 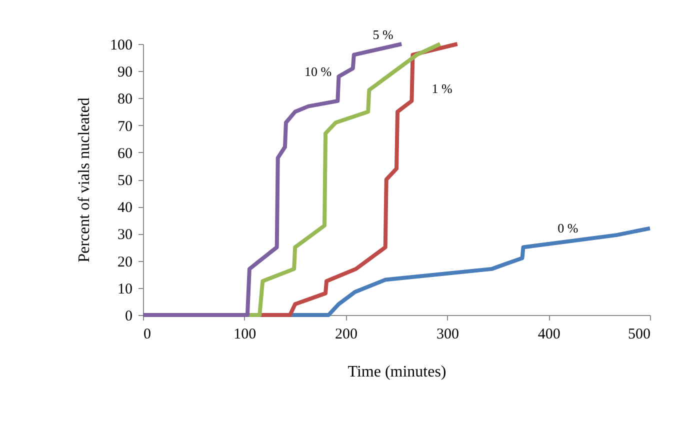 What do you see at coordinates (125, 235) in the screenshot?
I see `y-tick-label: 30` at bounding box center [125, 235].